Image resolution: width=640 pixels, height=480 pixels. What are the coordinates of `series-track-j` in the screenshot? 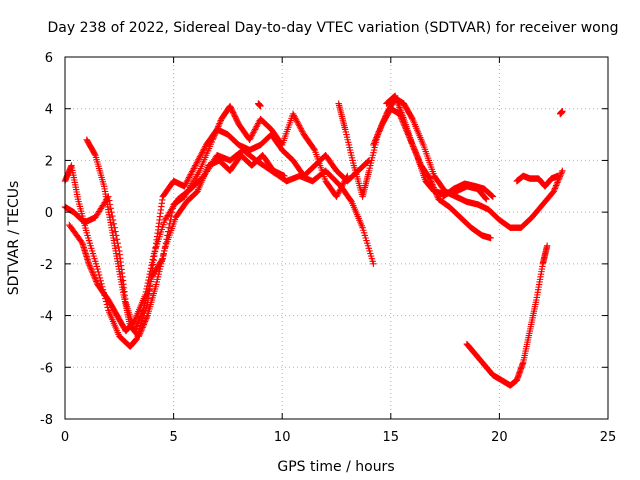 It's located at (507, 315).